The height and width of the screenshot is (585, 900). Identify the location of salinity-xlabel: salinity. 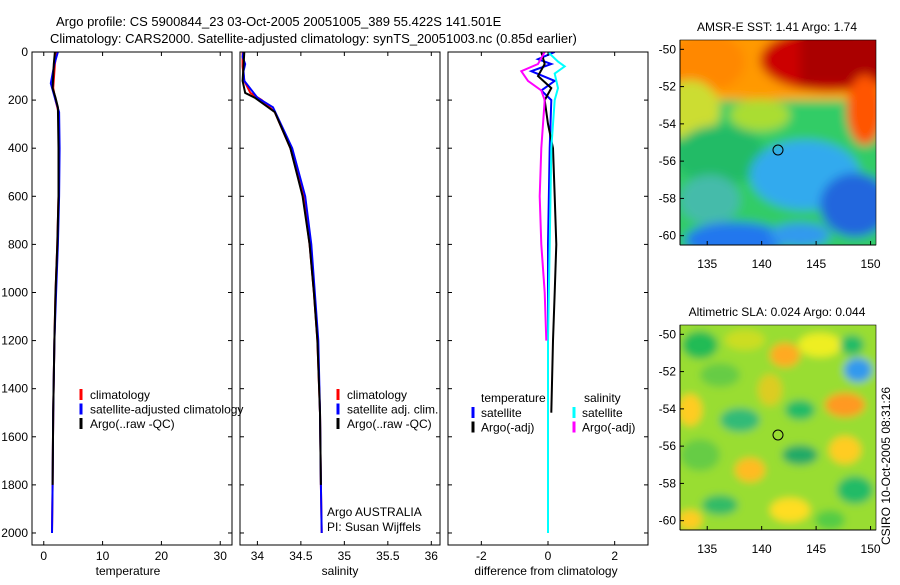
(340, 571).